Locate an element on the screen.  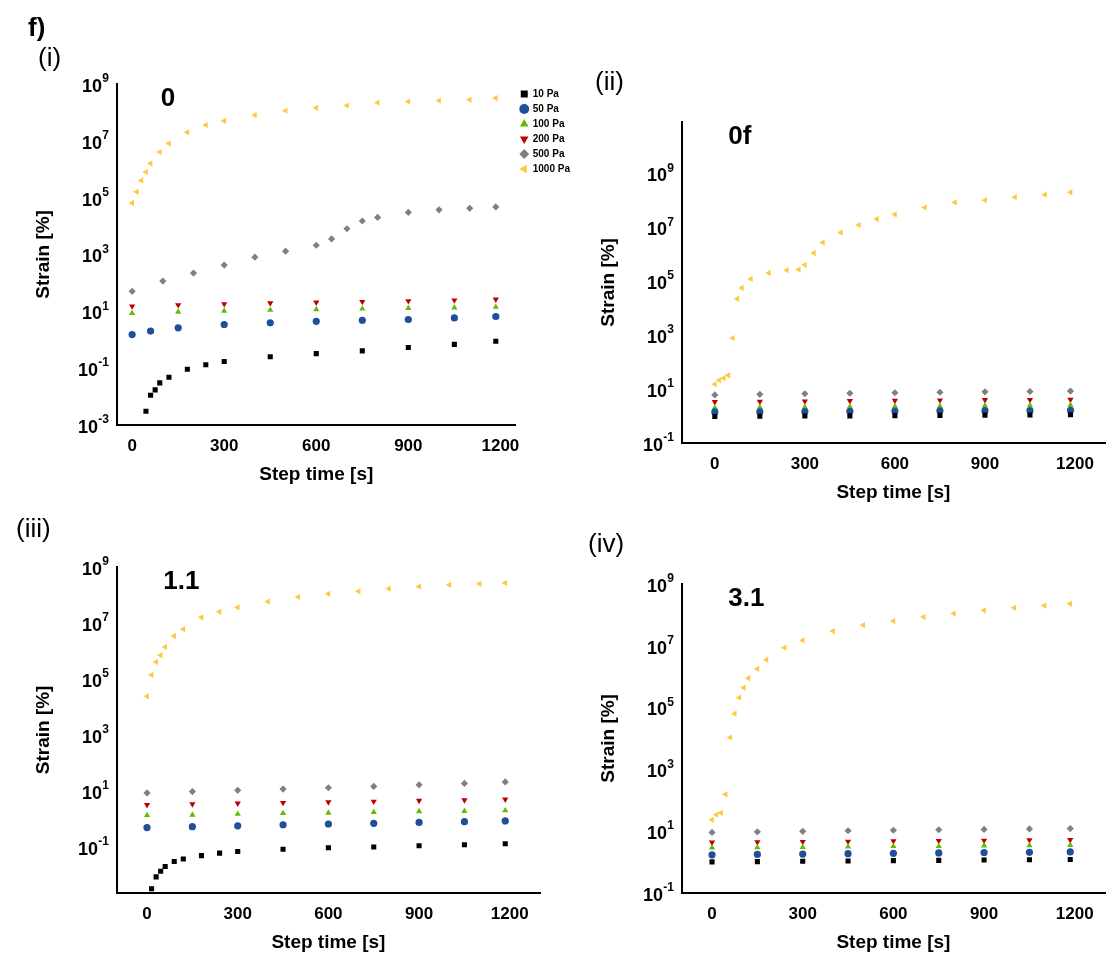
y-axis-title: Strain [%] is located at coordinates (42, 730).